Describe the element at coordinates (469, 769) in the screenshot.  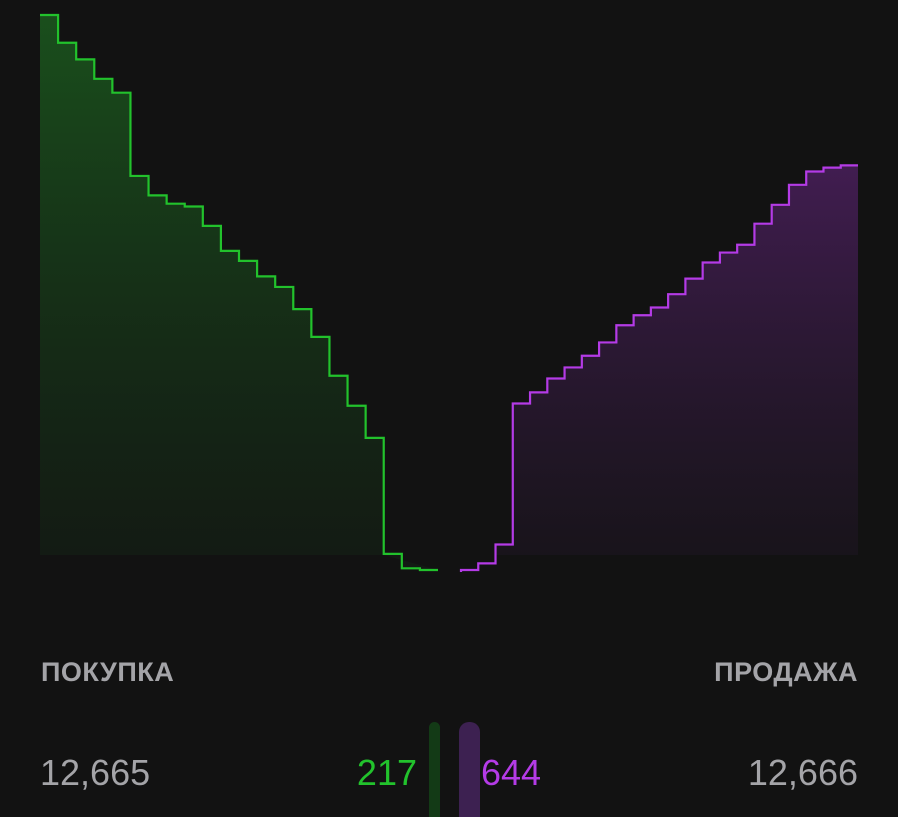
I see `ask-share-bar` at that location.